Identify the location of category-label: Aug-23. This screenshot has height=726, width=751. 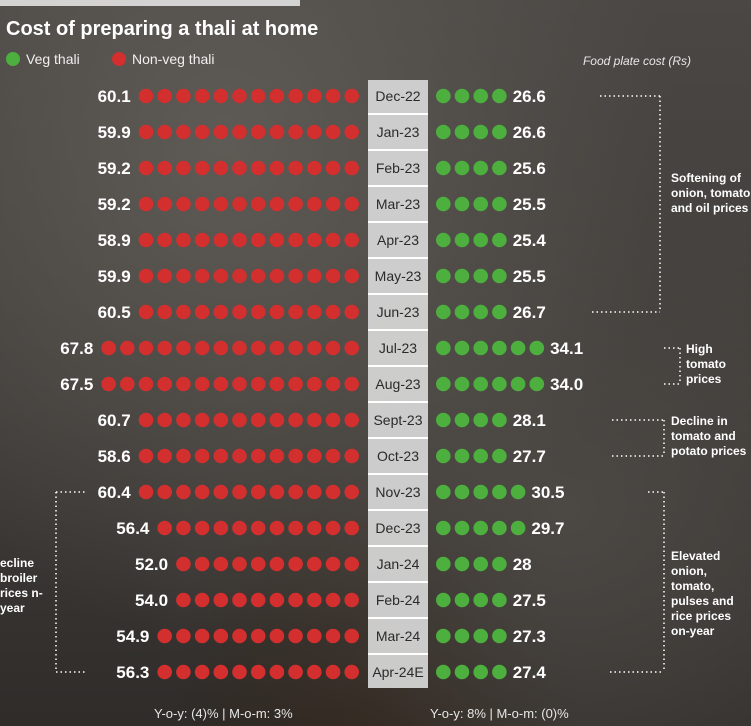
(397, 384).